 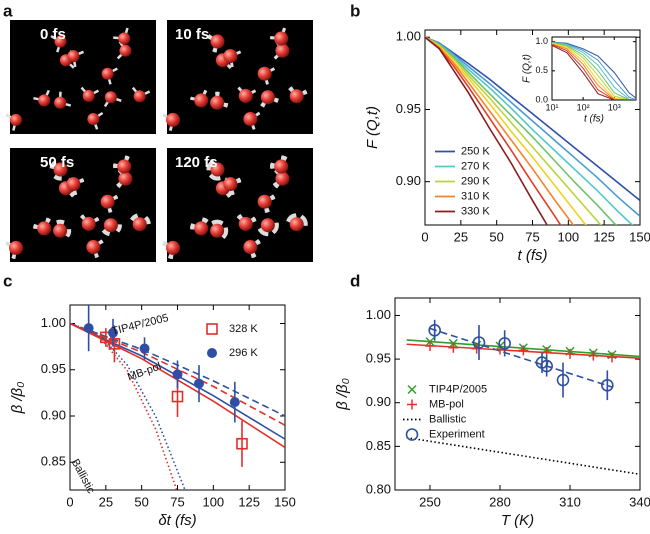 I want to click on x-tick-label: 125, so click(x=249, y=501).